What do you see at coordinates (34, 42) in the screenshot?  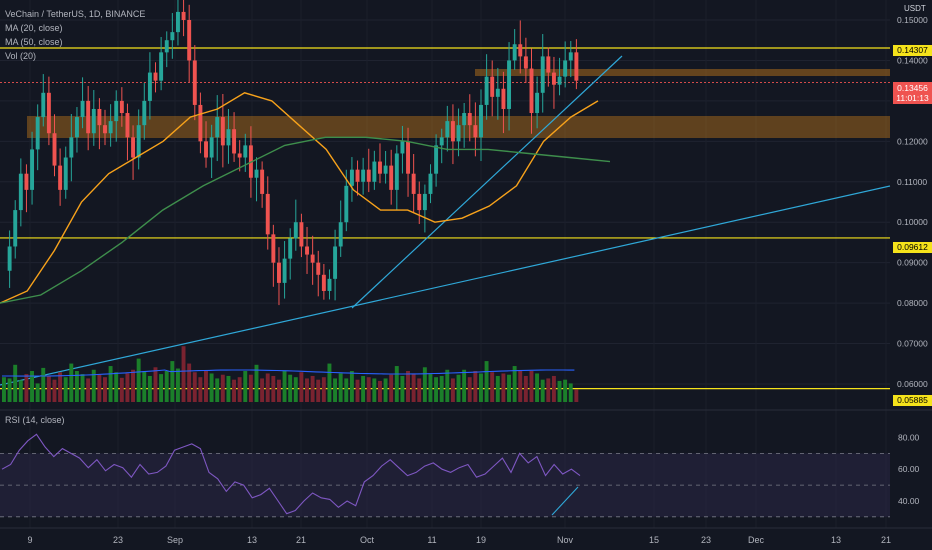 I see `ma50-legend: MA (50, close)` at bounding box center [34, 42].